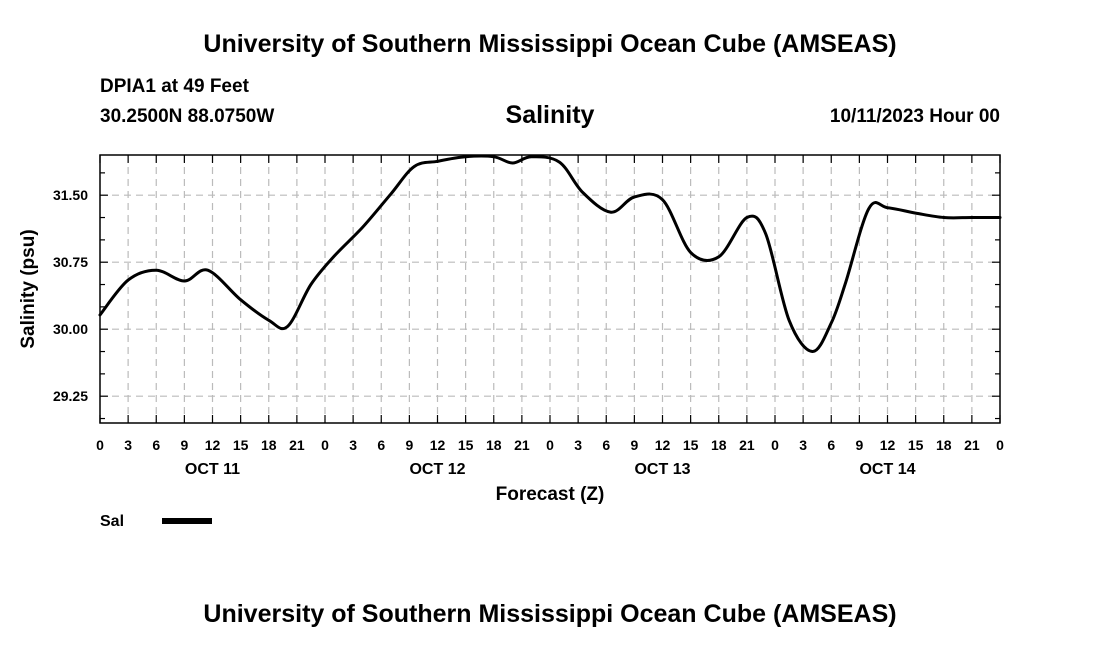 This screenshot has height=650, width=1100. What do you see at coordinates (70, 262) in the screenshot?
I see `y-tick-label: 30.75` at bounding box center [70, 262].